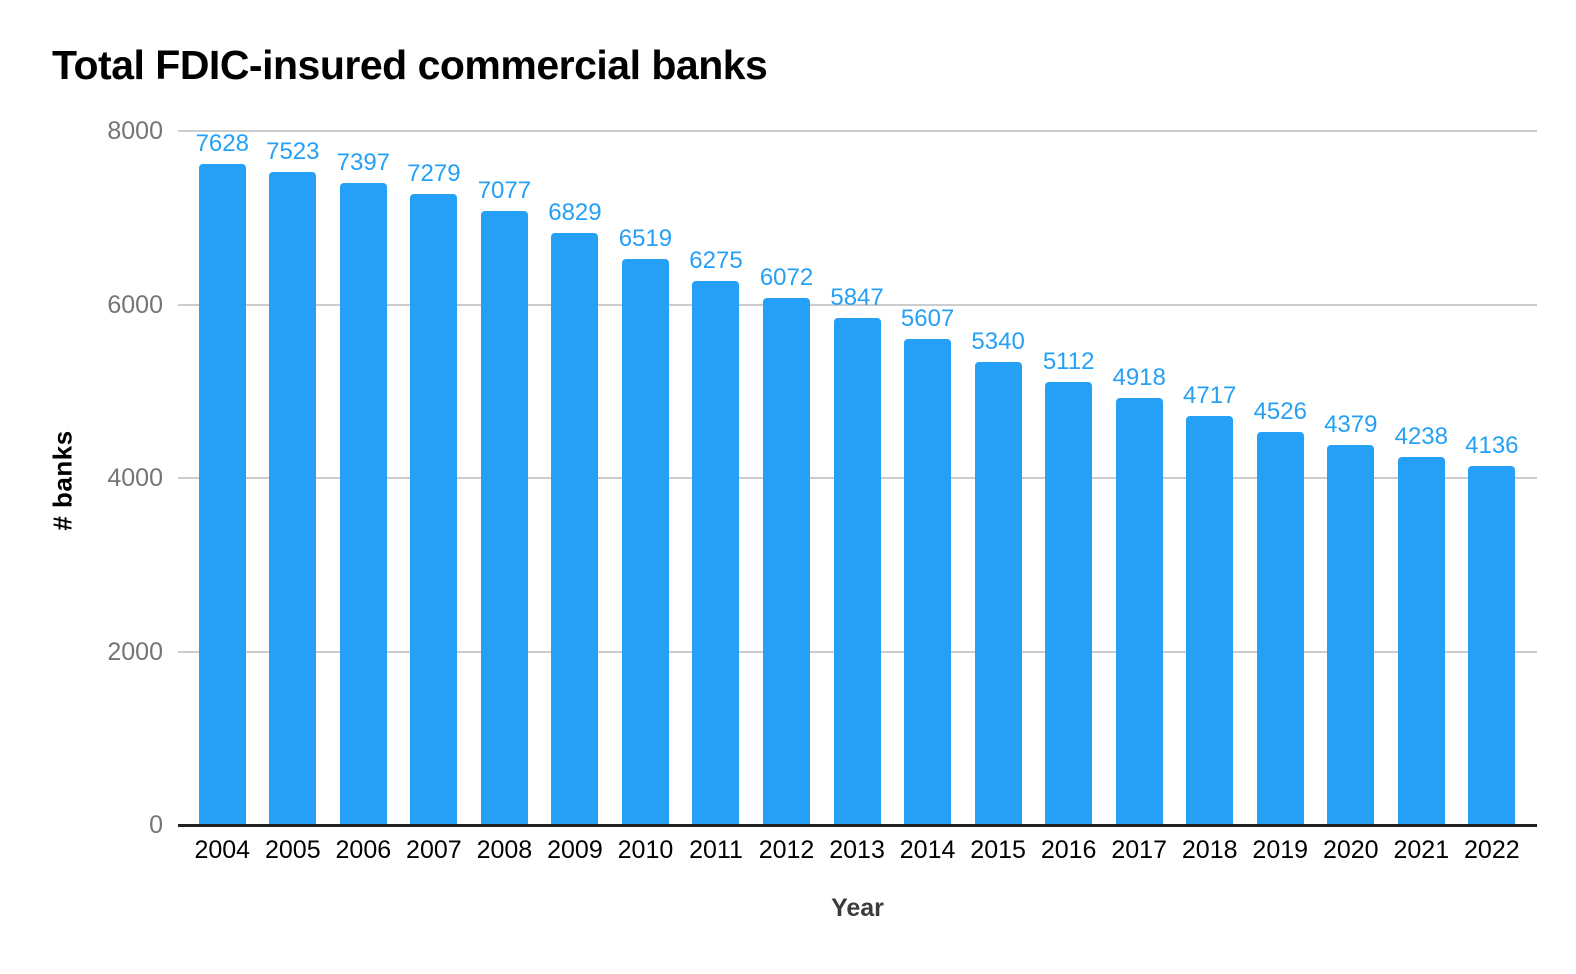 The height and width of the screenshot is (974, 1576). I want to click on bar-value-label: 7279, so click(434, 173).